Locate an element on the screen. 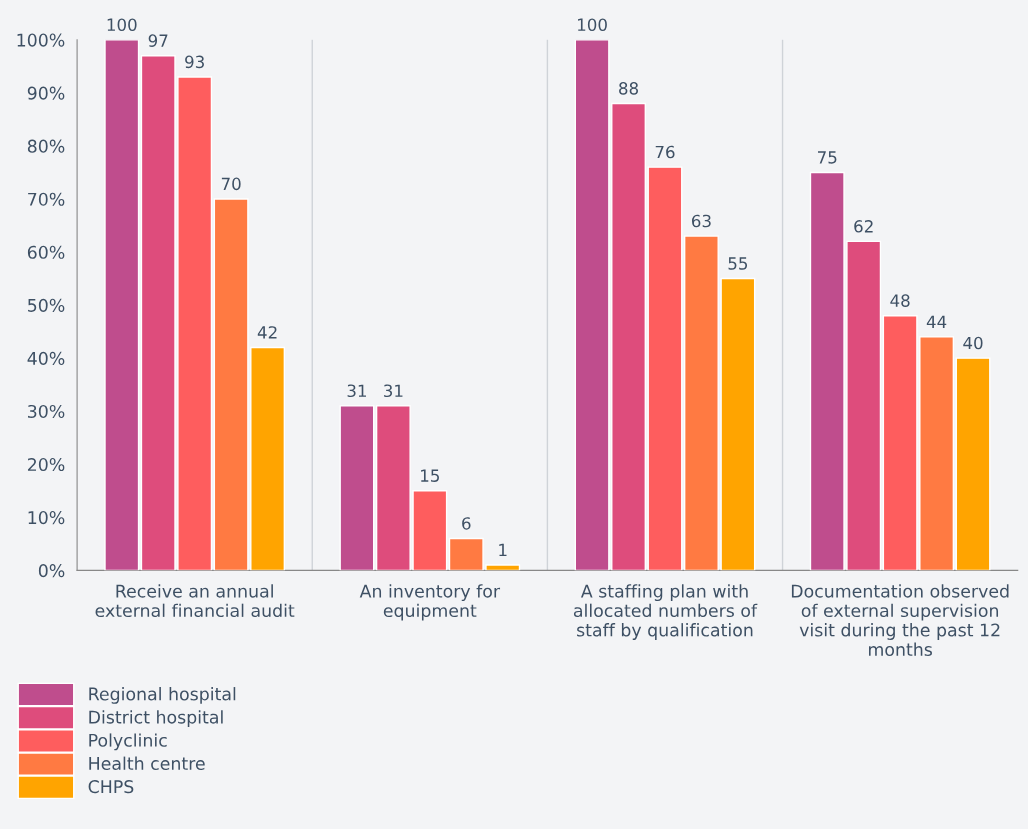 This screenshot has width=1028, height=829. legend-label: Polyclinic is located at coordinates (128, 742).